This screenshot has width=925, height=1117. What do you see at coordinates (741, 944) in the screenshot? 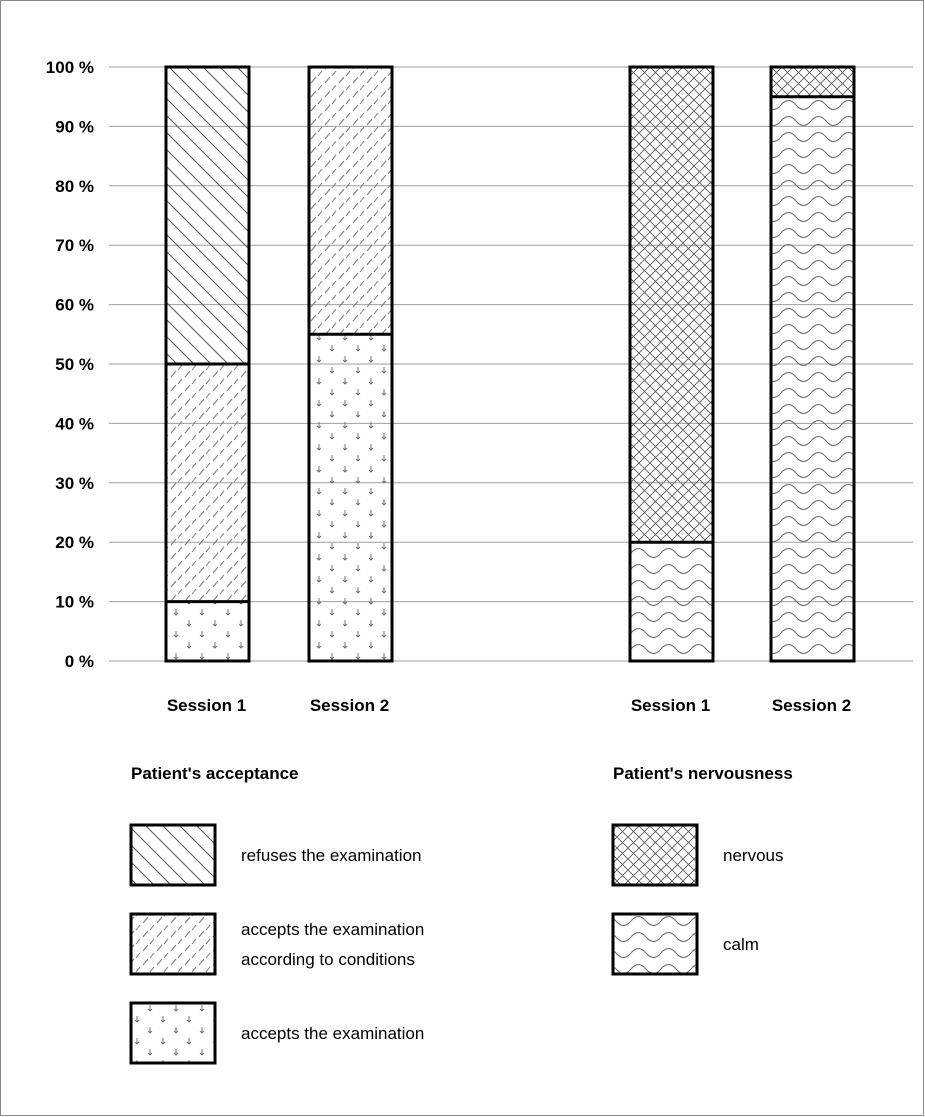
I see `legend-label: calm` at bounding box center [741, 944].